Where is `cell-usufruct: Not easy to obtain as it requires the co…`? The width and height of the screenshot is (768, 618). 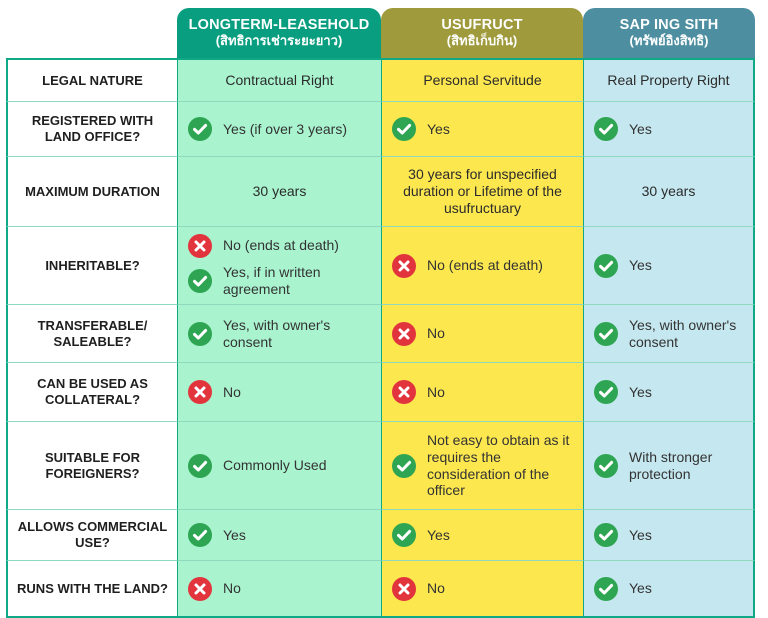 cell-usufruct: Not easy to obtain as it requires the co… is located at coordinates (482, 466).